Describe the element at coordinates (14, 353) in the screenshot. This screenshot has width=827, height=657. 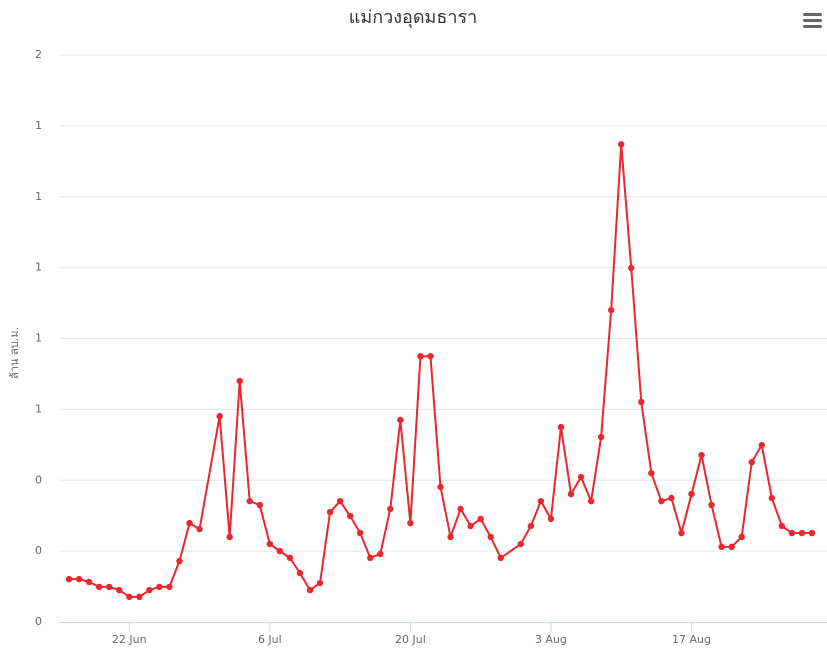
I see `y-axis-title: ล้าน ลบ.ม.` at that location.